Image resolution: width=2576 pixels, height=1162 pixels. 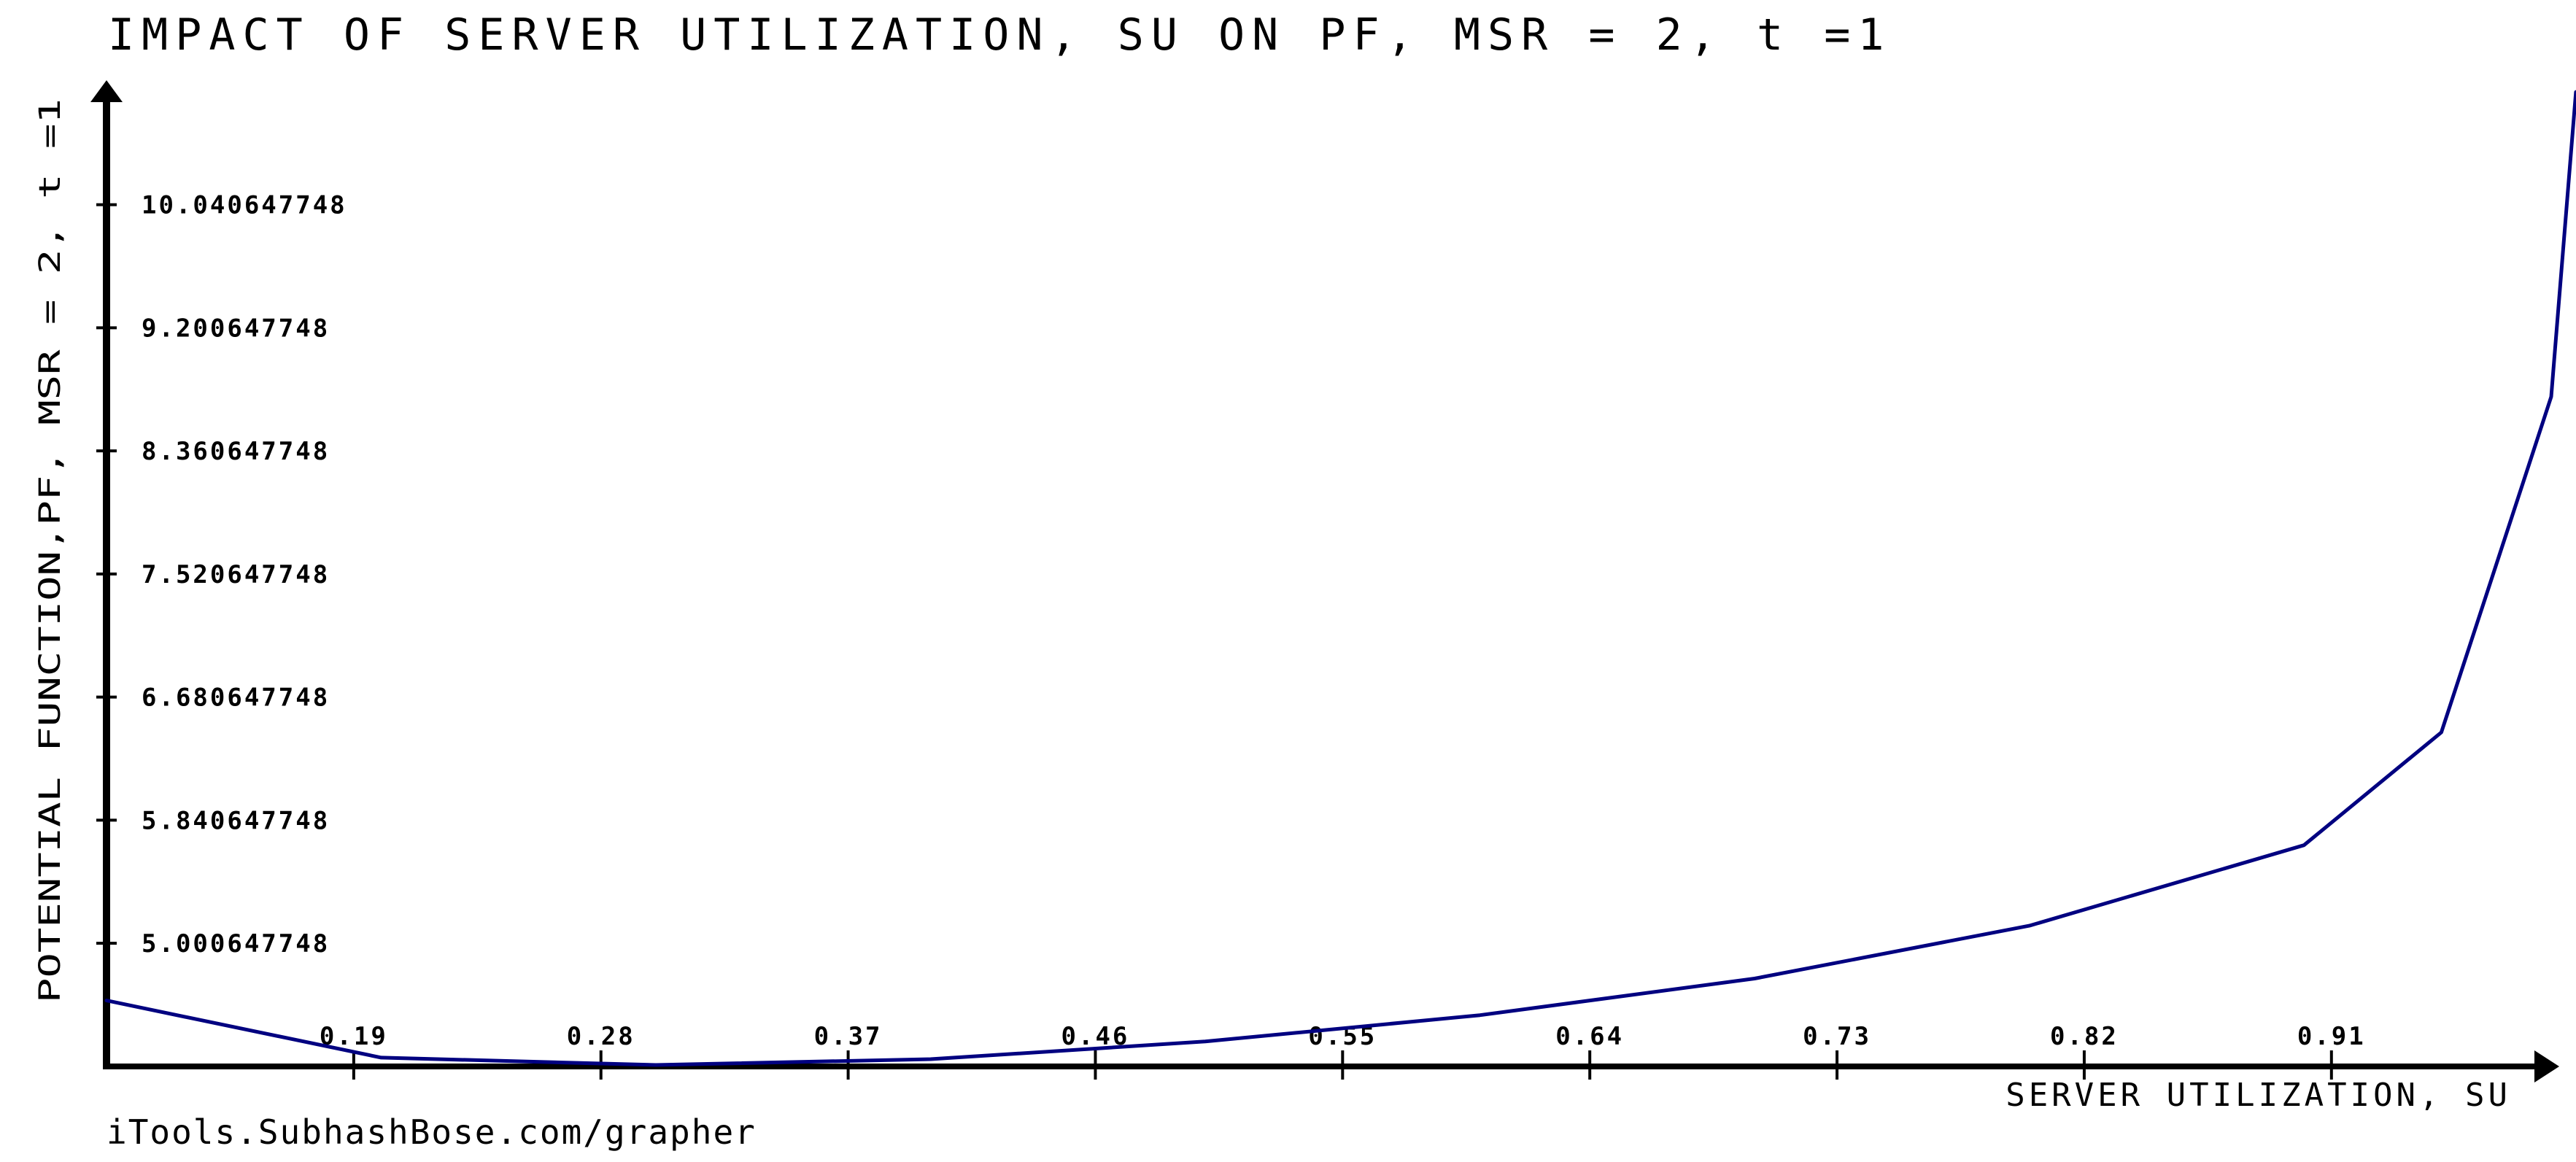 What do you see at coordinates (236, 451) in the screenshot?
I see `y-tick-label: 8.360647748` at bounding box center [236, 451].